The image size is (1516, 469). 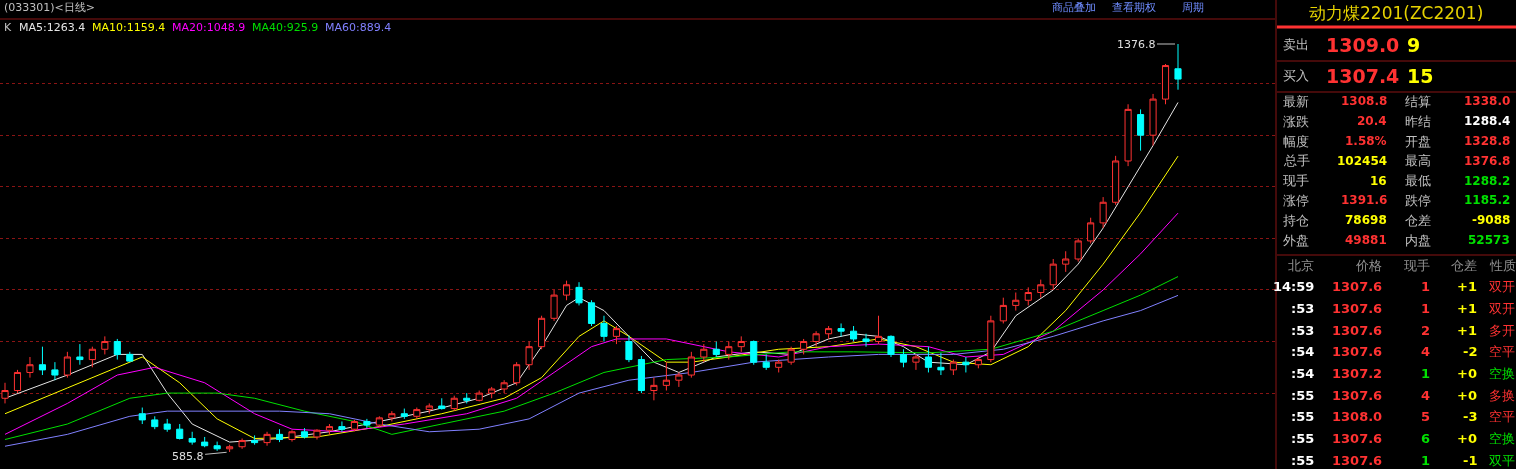 What do you see at coordinates (1470, 351) in the screenshot?
I see `text: -2` at bounding box center [1470, 351].